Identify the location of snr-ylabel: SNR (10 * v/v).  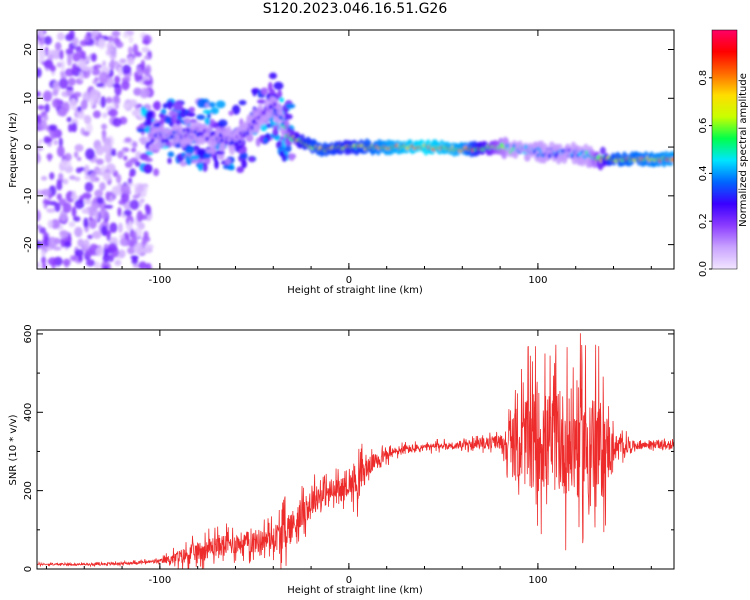
(13, 449).